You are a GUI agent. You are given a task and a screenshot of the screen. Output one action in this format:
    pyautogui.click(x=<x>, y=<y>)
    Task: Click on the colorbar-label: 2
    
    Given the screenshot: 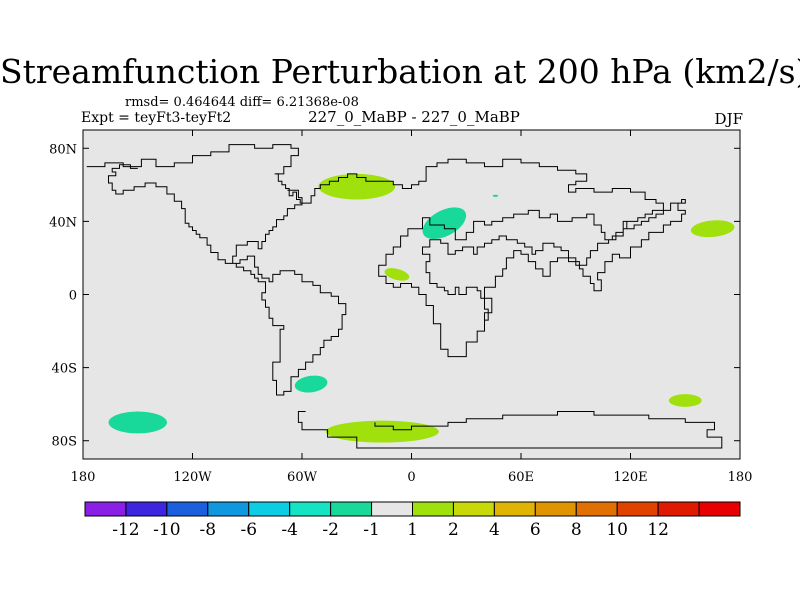 What is the action you would take?
    pyautogui.click(x=453, y=530)
    